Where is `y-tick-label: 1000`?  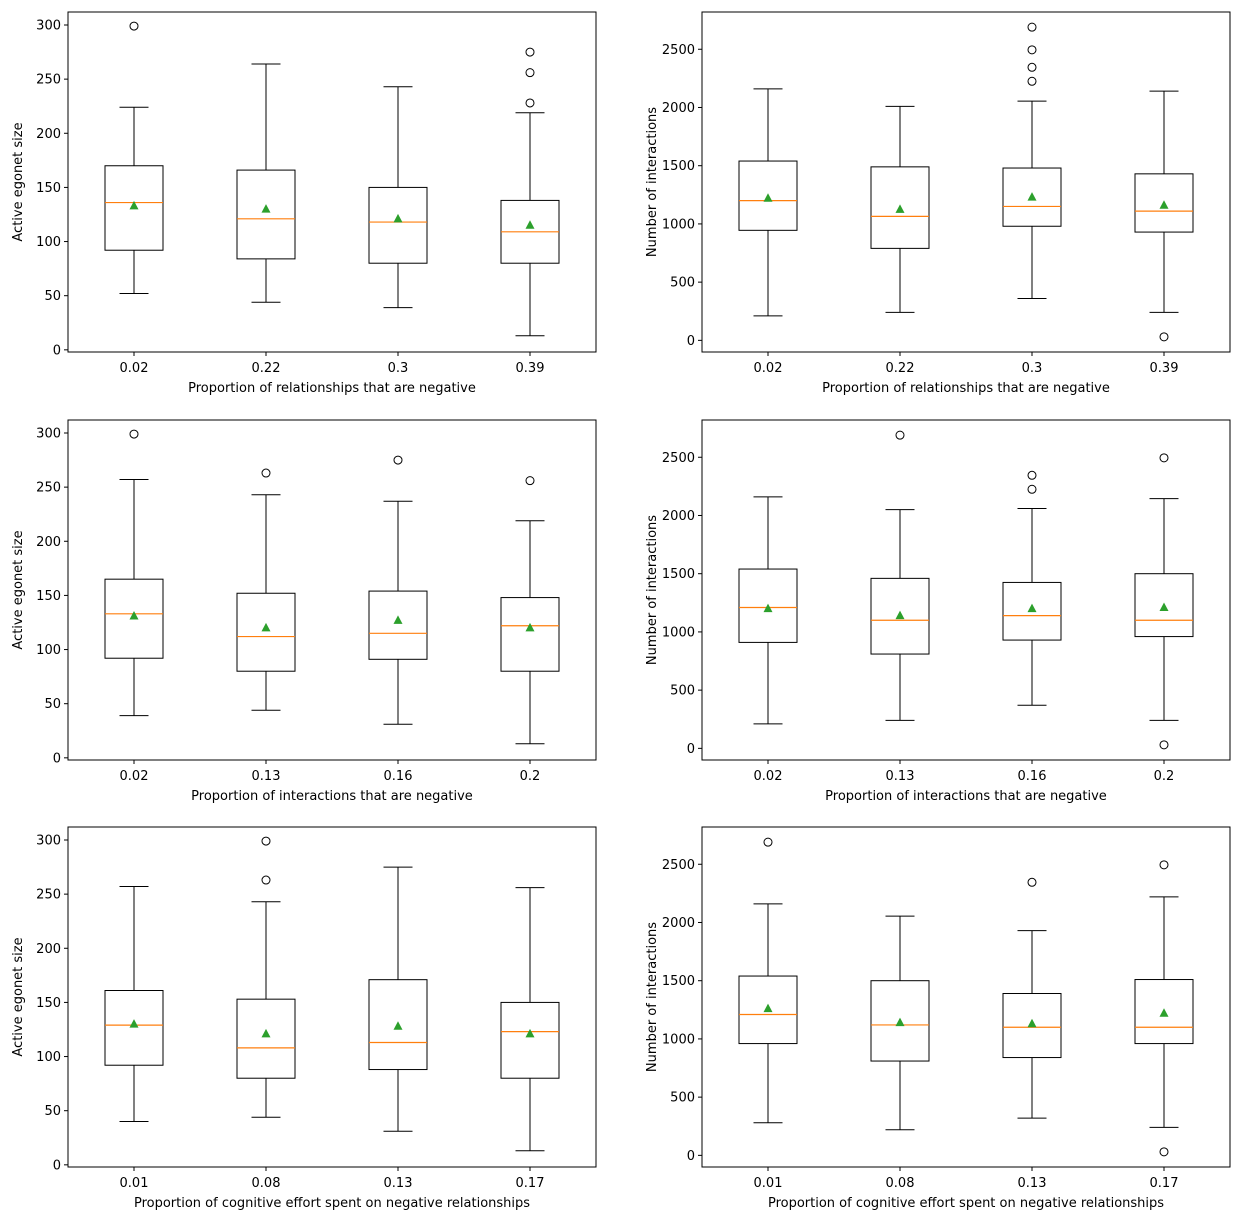
y-tick-label: 1000 is located at coordinates (678, 632).